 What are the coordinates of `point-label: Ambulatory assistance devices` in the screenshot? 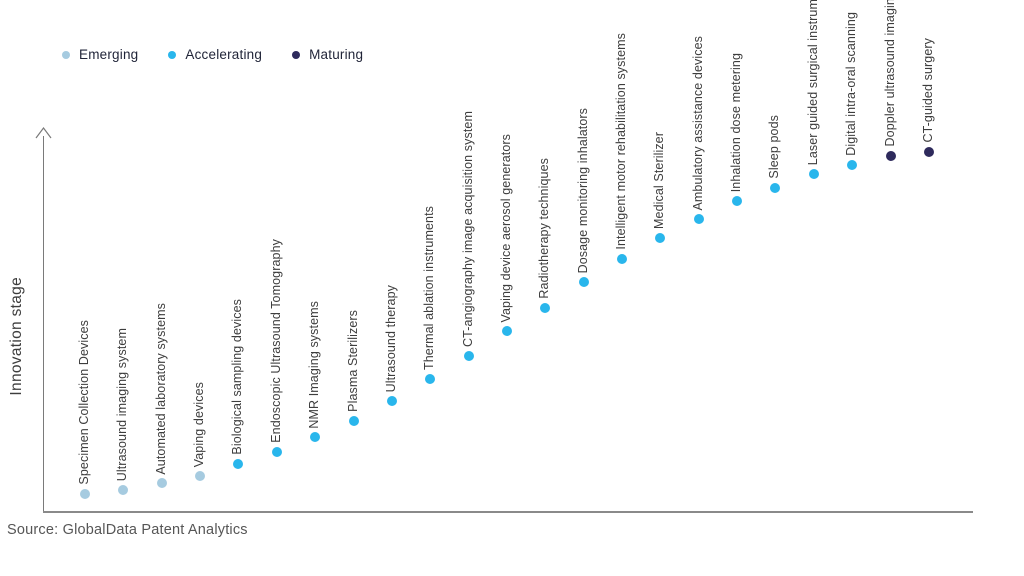 It's located at (697, 123).